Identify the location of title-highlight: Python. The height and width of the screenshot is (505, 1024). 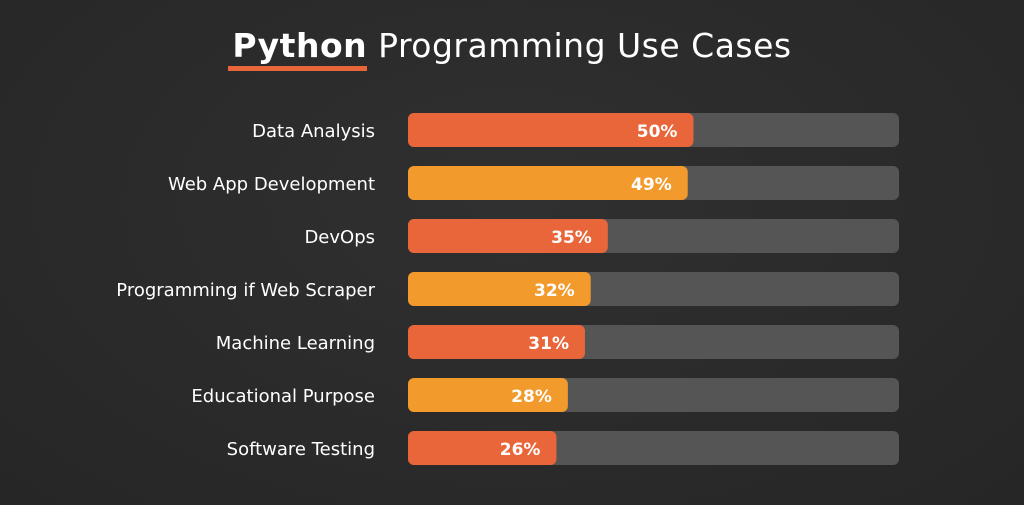
(298, 48).